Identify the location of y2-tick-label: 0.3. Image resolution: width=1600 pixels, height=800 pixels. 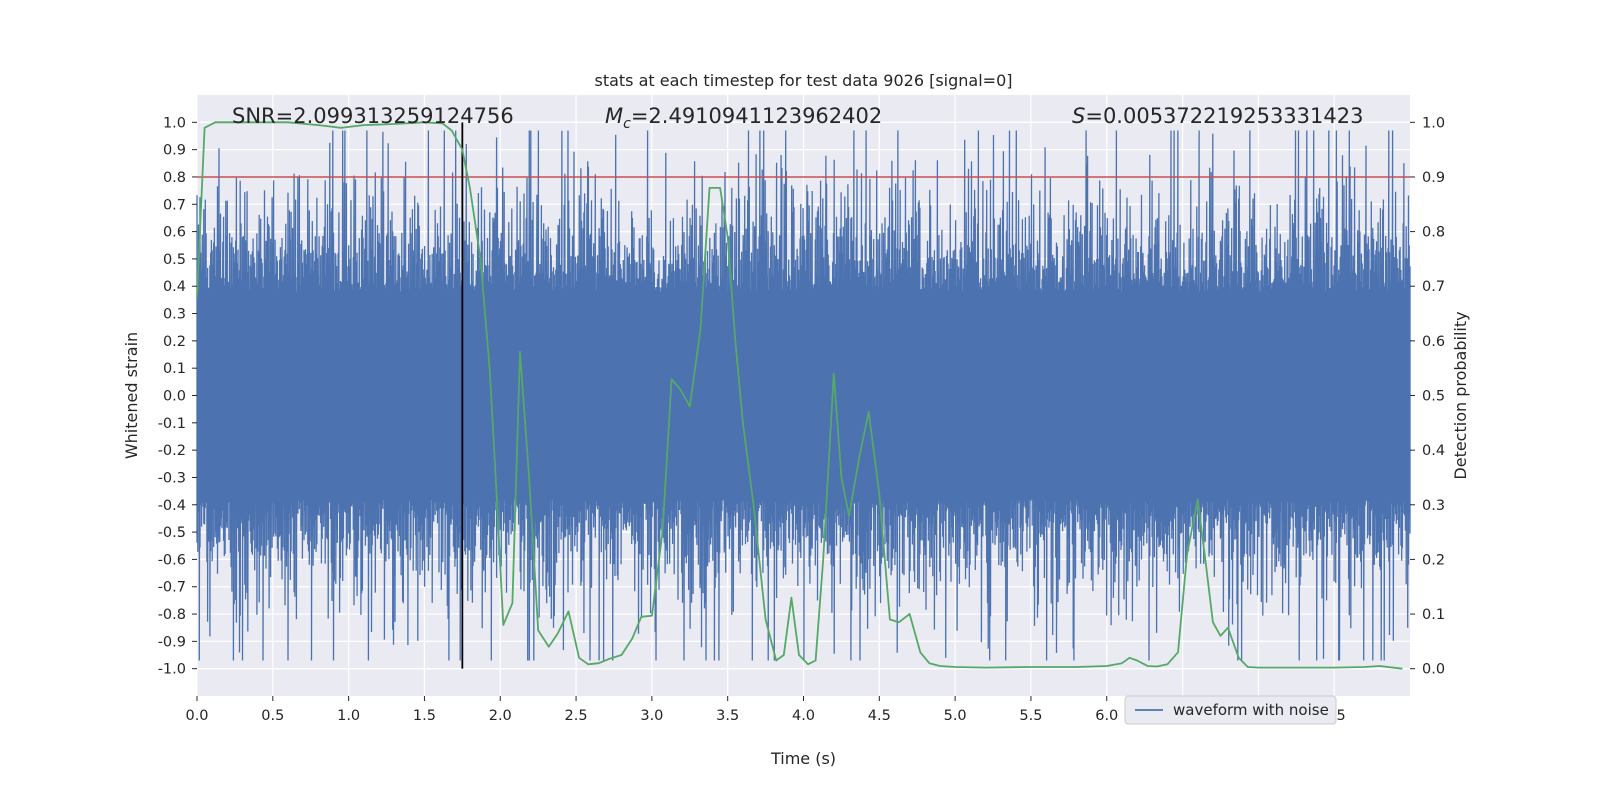
(1433, 506).